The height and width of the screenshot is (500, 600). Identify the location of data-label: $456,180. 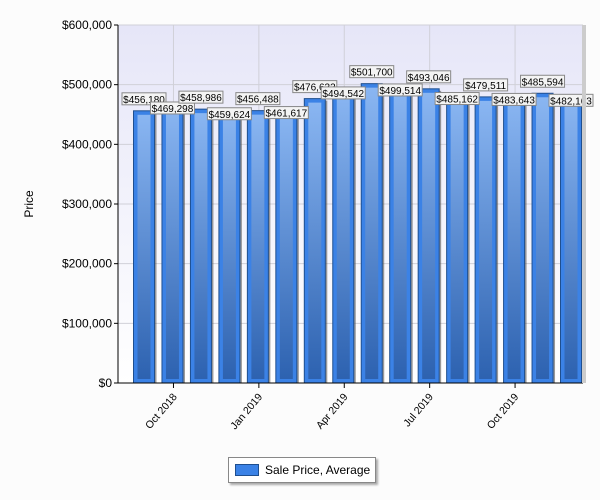
(144, 100).